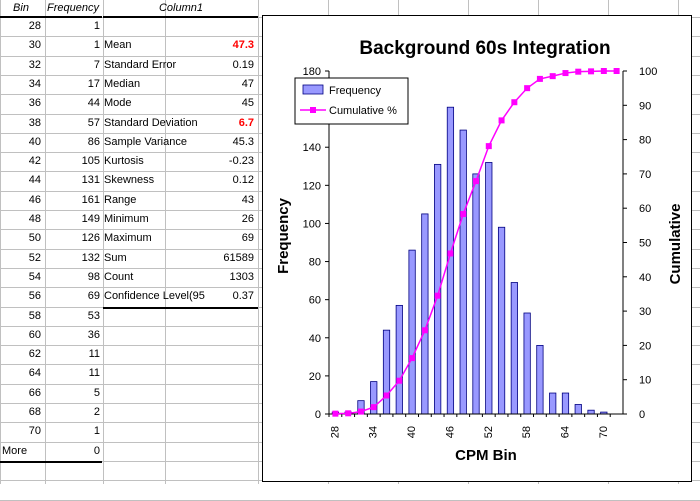  What do you see at coordinates (34, 238) in the screenshot?
I see `bin-cell: 50` at bounding box center [34, 238].